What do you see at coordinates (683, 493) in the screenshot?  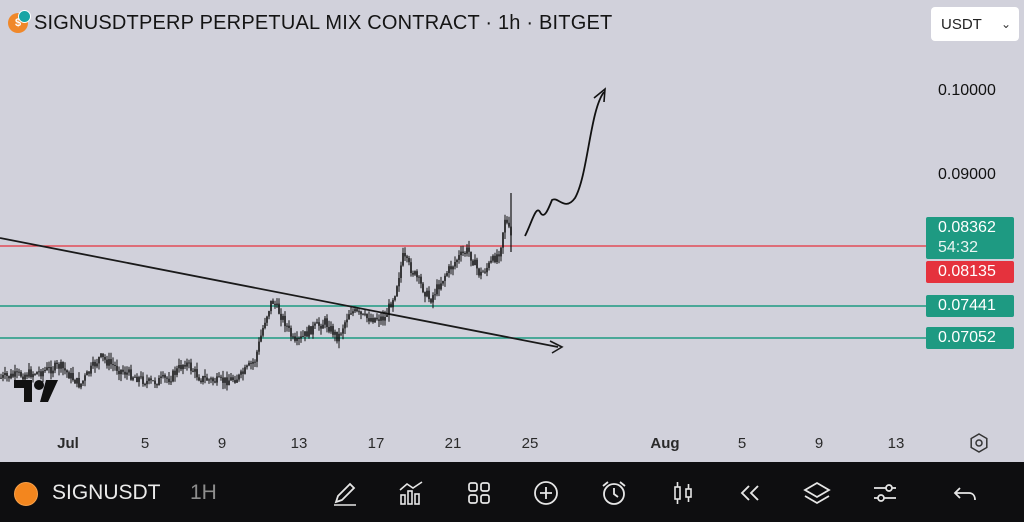 I see `candles-icon` at bounding box center [683, 493].